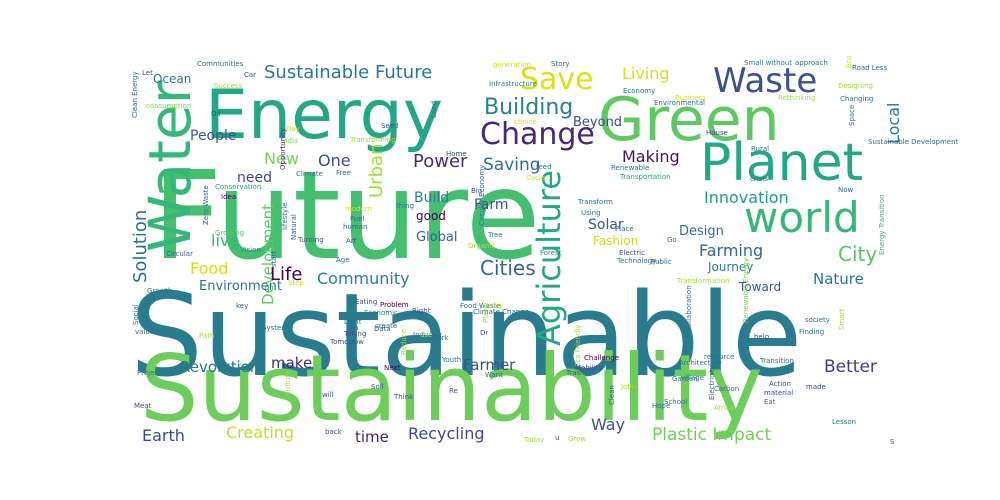 This screenshot has width=1000, height=500. I want to click on word-cloud-word: Think, so click(403, 397).